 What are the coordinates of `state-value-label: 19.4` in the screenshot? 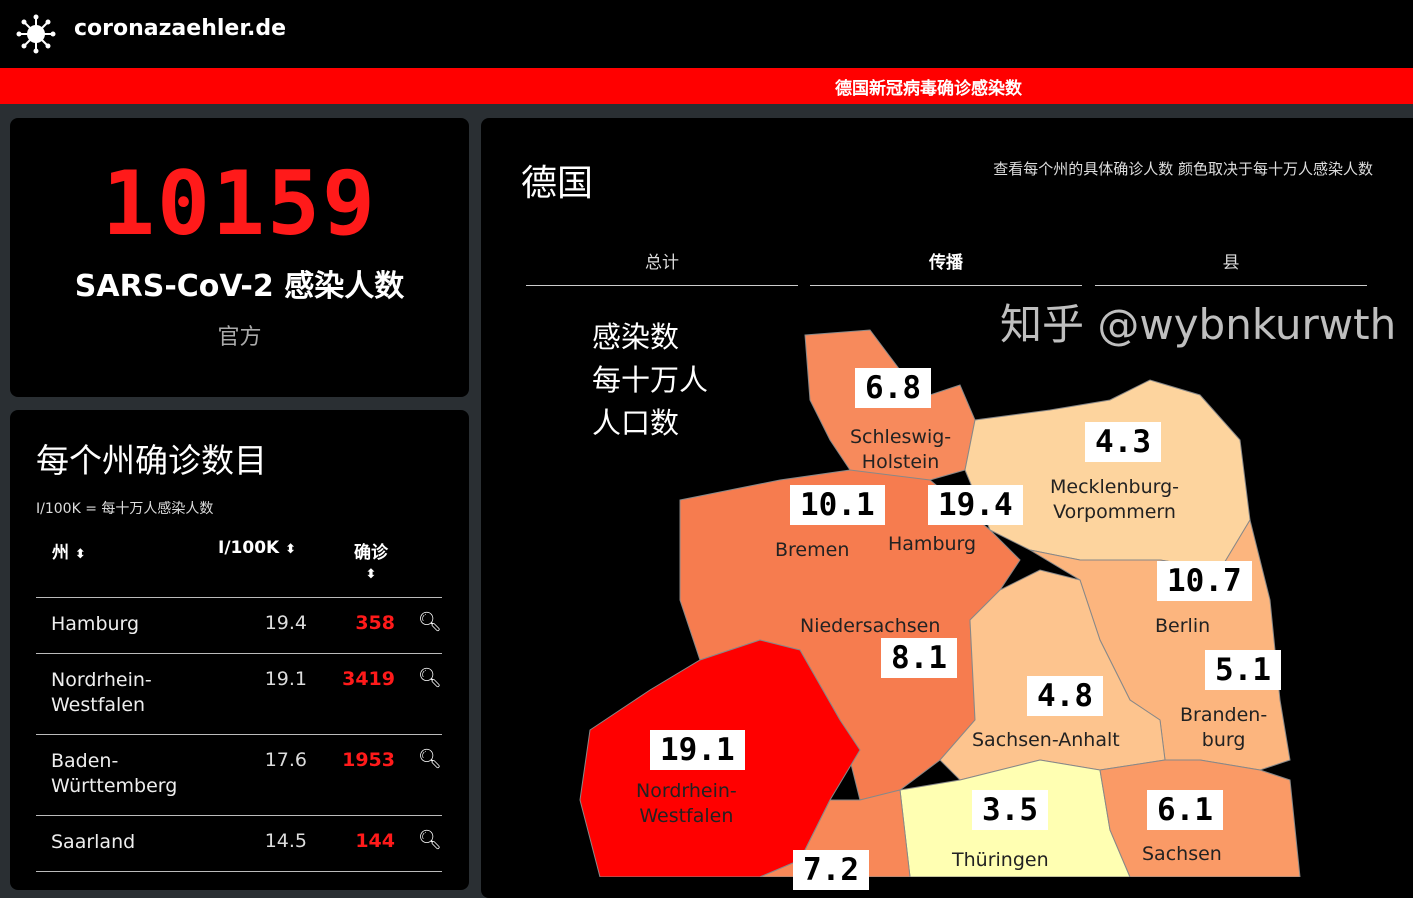 It's located at (975, 505).